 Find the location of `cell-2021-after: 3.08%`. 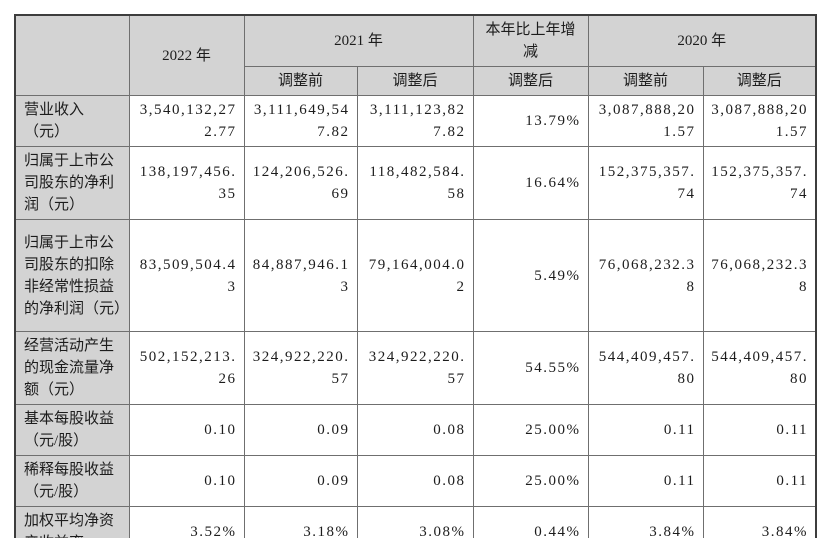

cell-2021-after: 3.08% is located at coordinates (415, 522).